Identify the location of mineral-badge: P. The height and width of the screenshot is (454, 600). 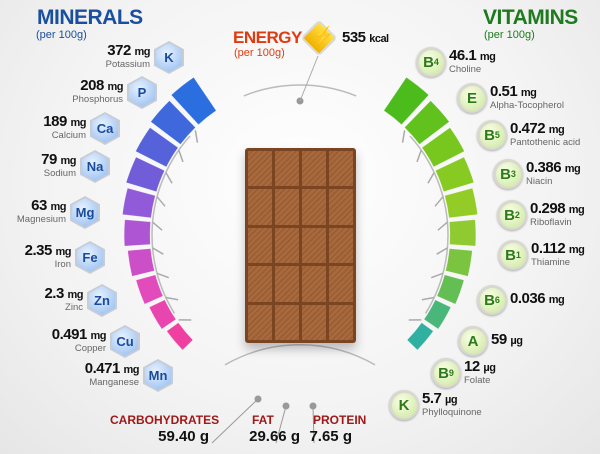
(142, 92).